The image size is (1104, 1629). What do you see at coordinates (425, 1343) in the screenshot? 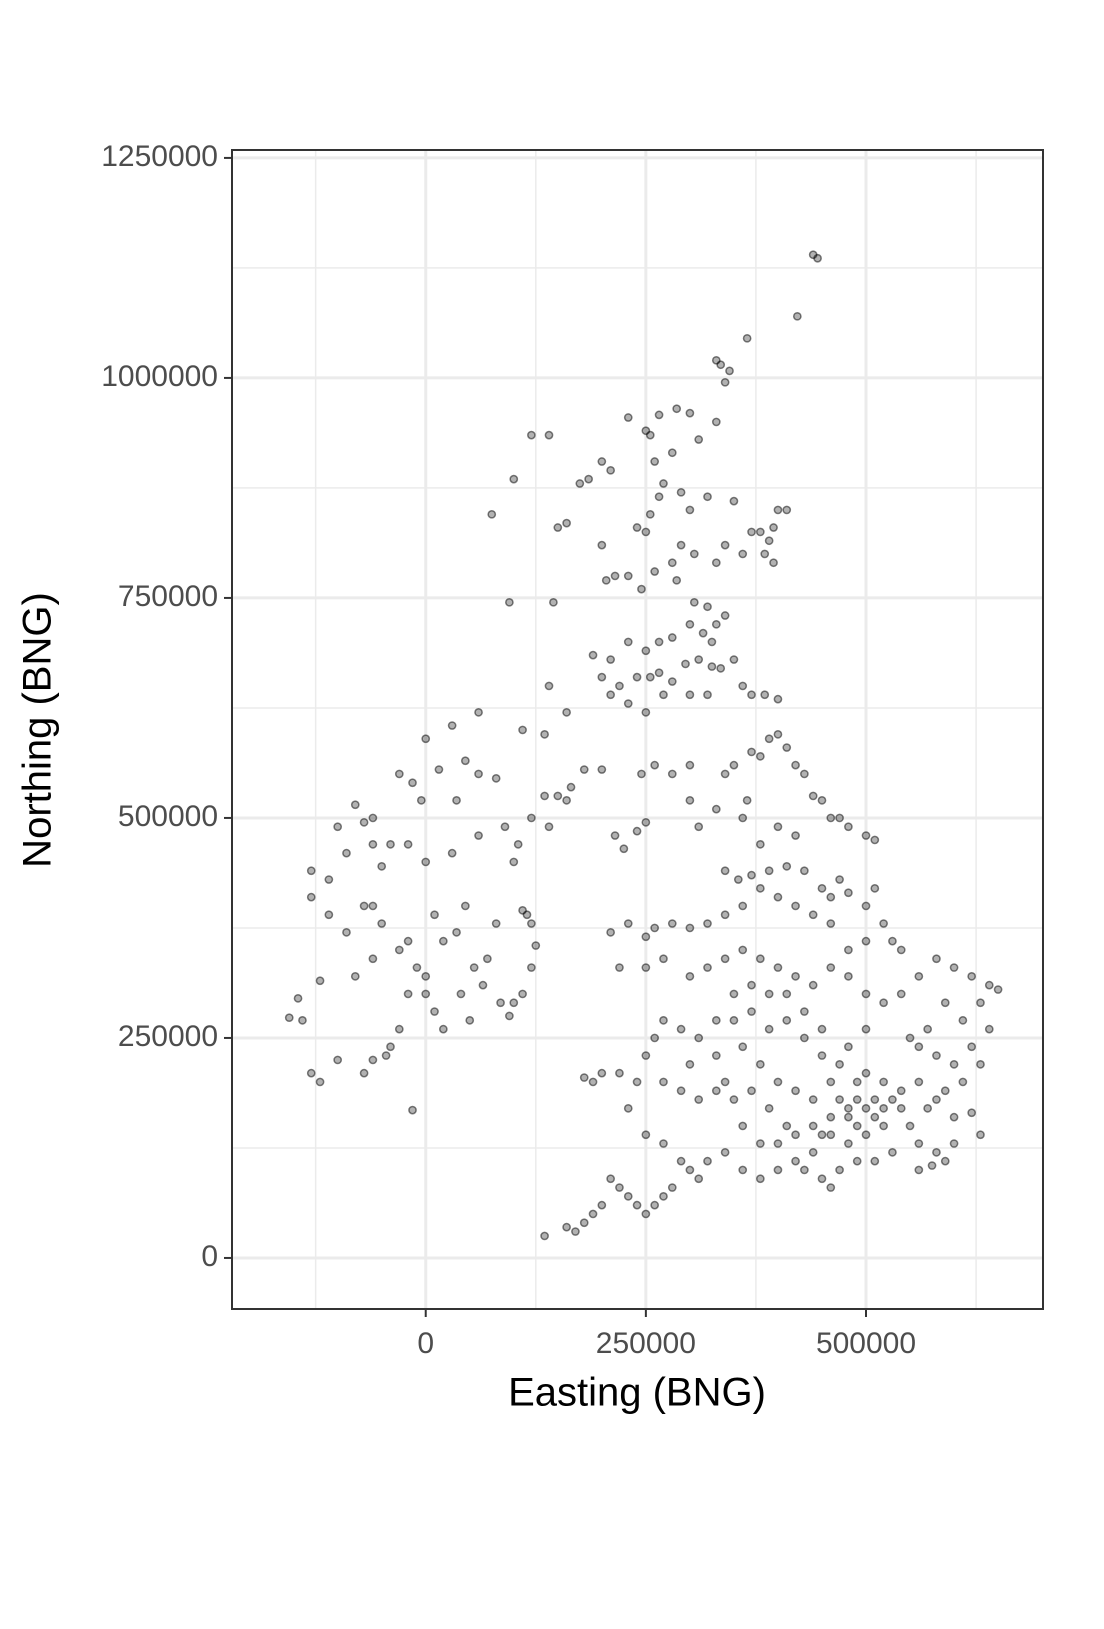
I see `x-tick-label: 0` at bounding box center [425, 1343].